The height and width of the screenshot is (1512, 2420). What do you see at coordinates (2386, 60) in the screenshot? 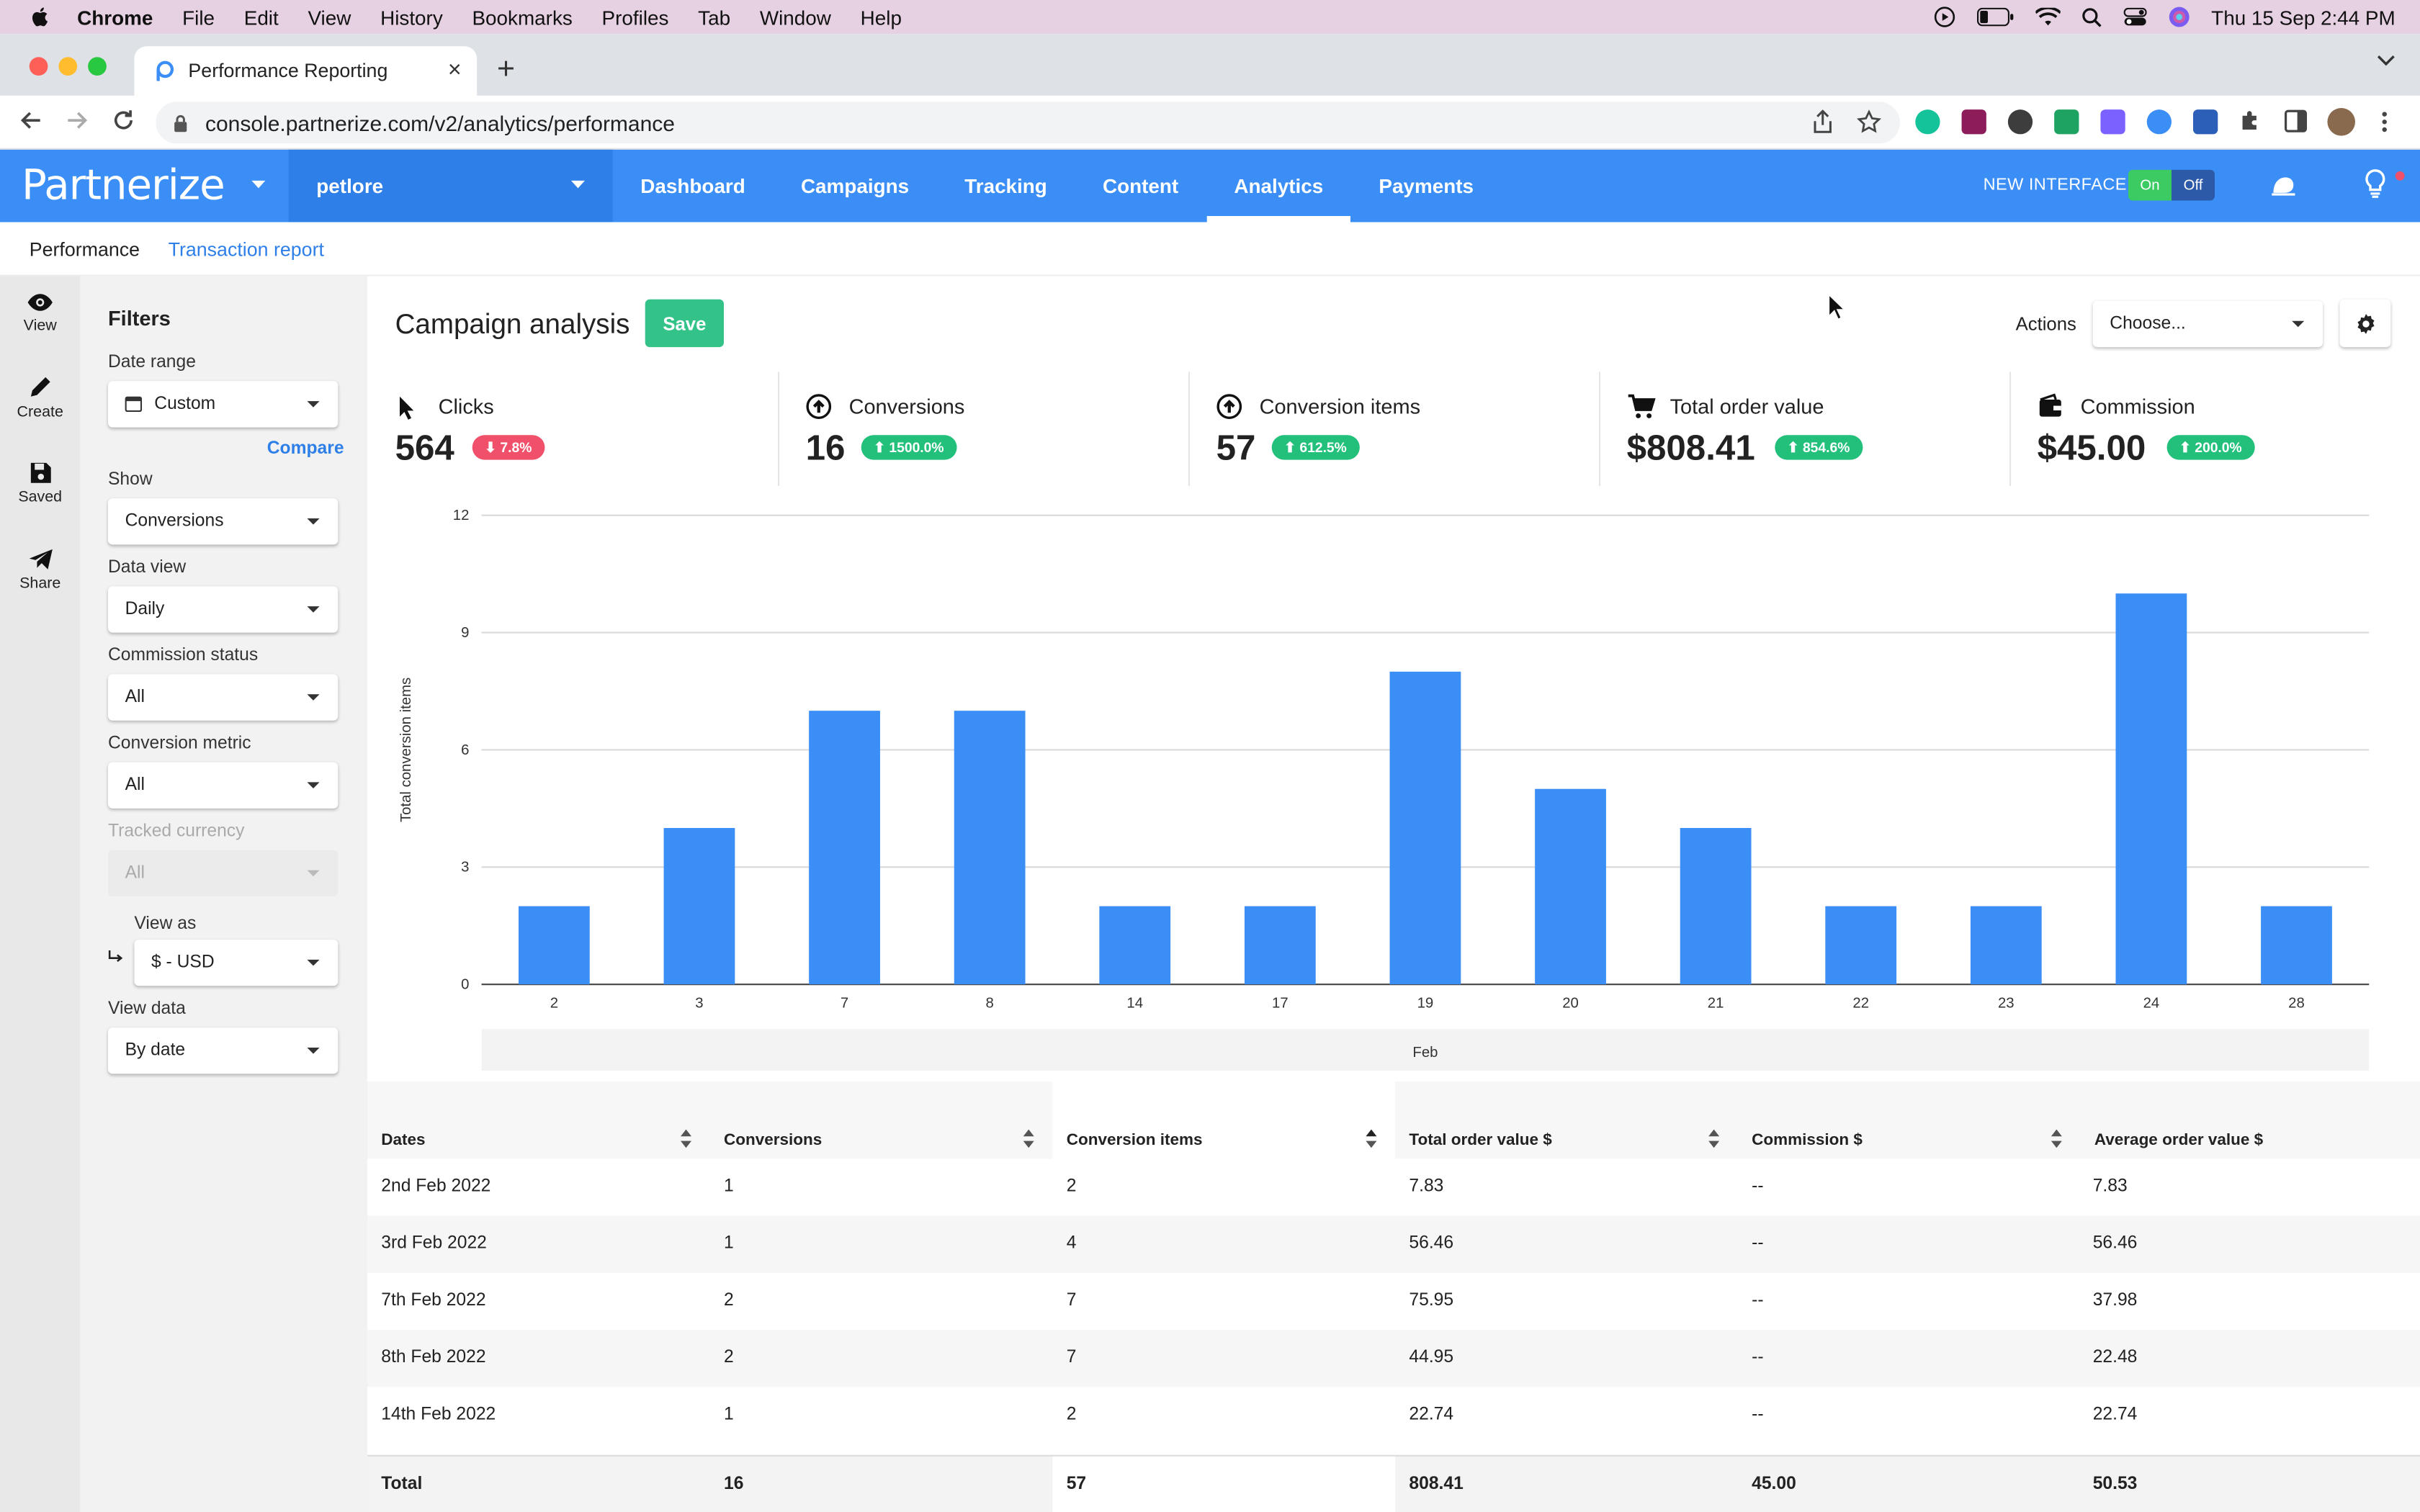
I see `tab-search-chevron-icon` at bounding box center [2386, 60].